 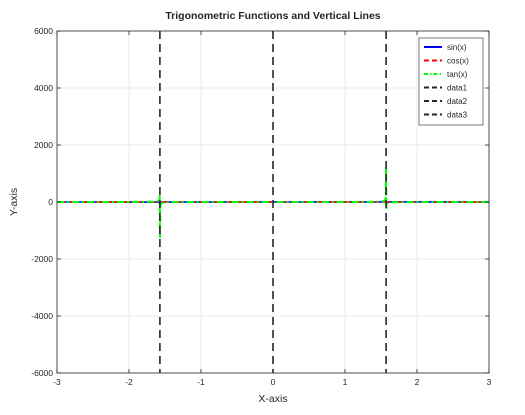 I want to click on legend-label: tan(x), so click(x=457, y=74).